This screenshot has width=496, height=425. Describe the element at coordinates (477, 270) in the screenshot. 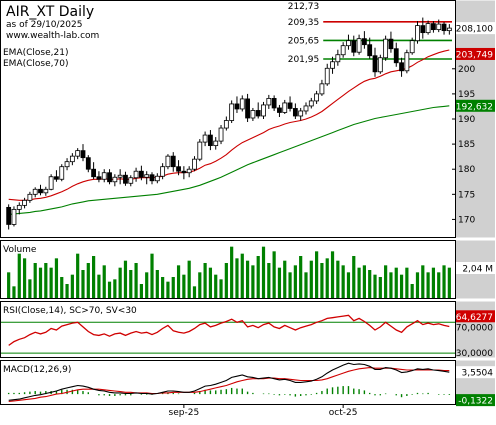

I see `volume-last-label: 2,04 M` at that location.